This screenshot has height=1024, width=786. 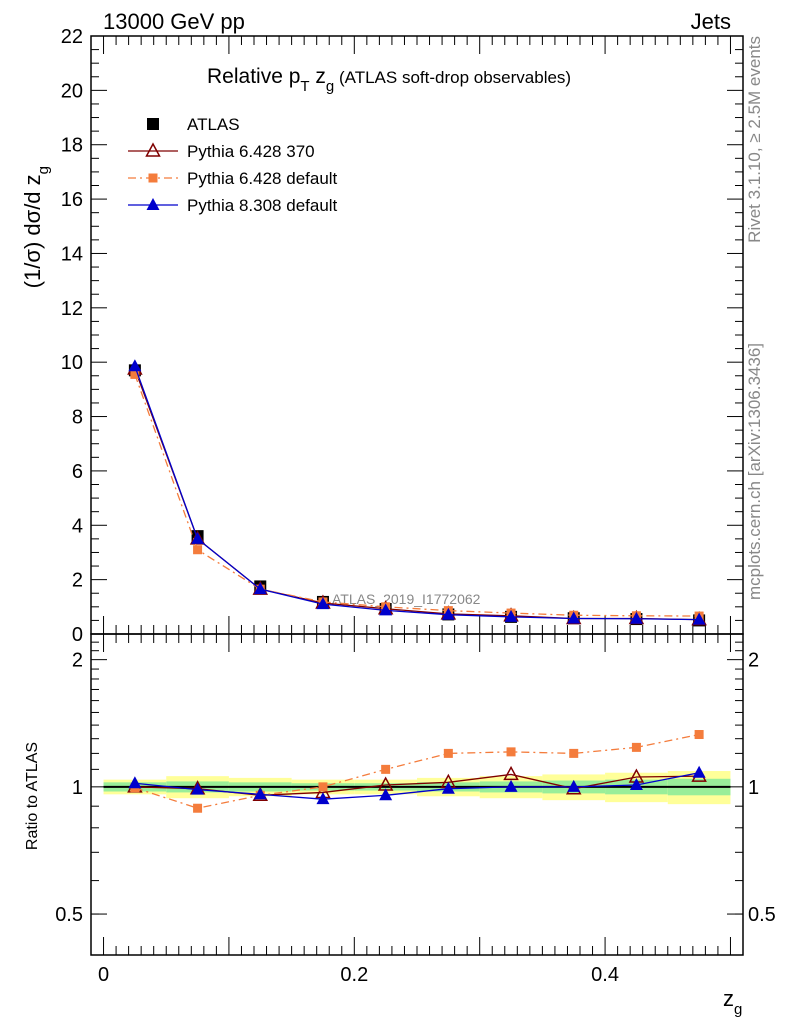 What do you see at coordinates (77, 581) in the screenshot?
I see `main-y-tick-label: 2` at bounding box center [77, 581].